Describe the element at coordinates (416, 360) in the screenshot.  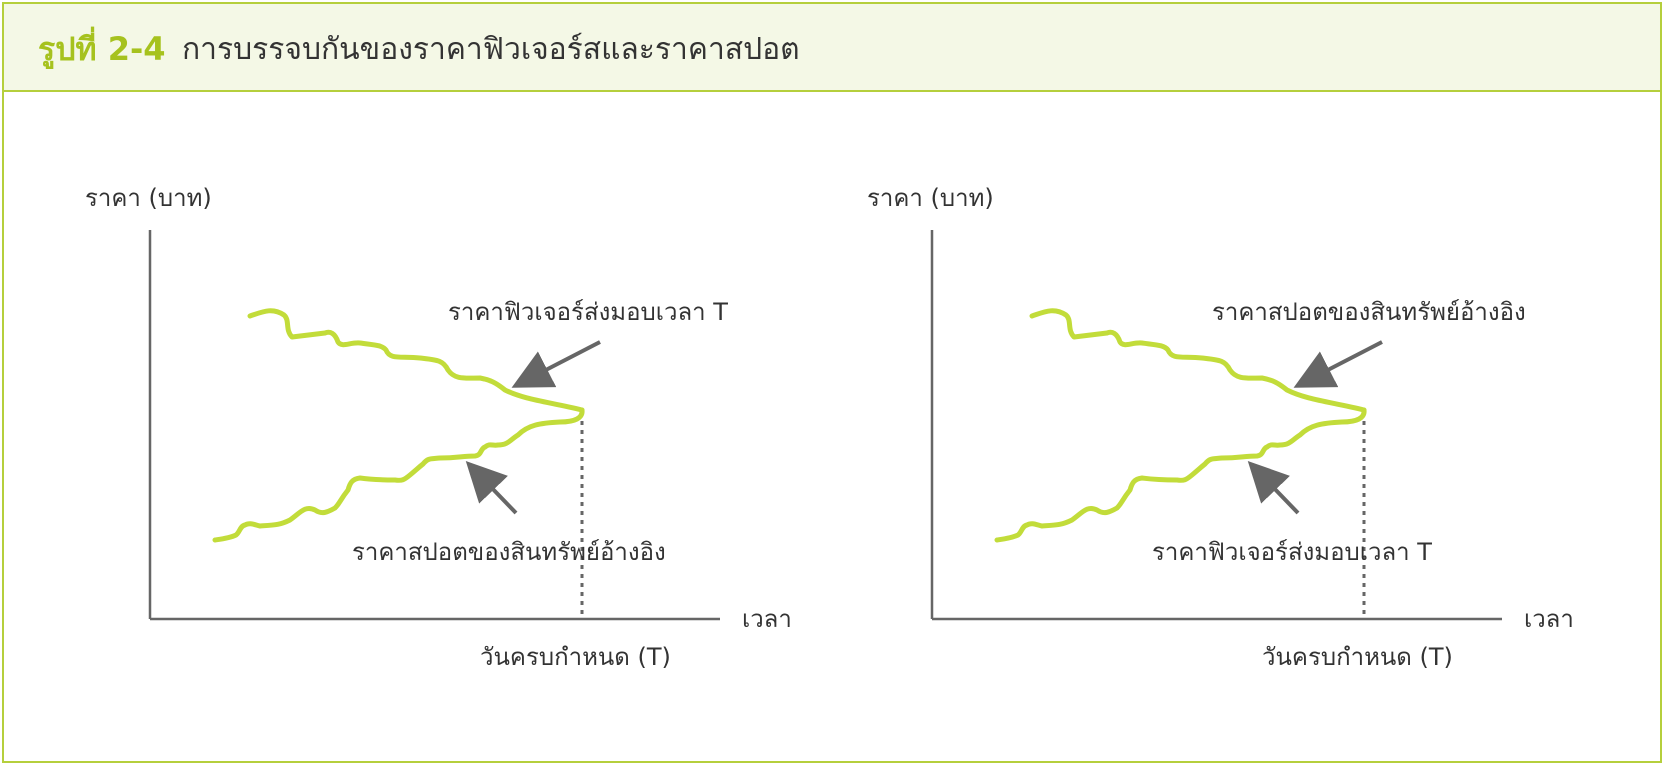
I see `left-upper-curve` at that location.